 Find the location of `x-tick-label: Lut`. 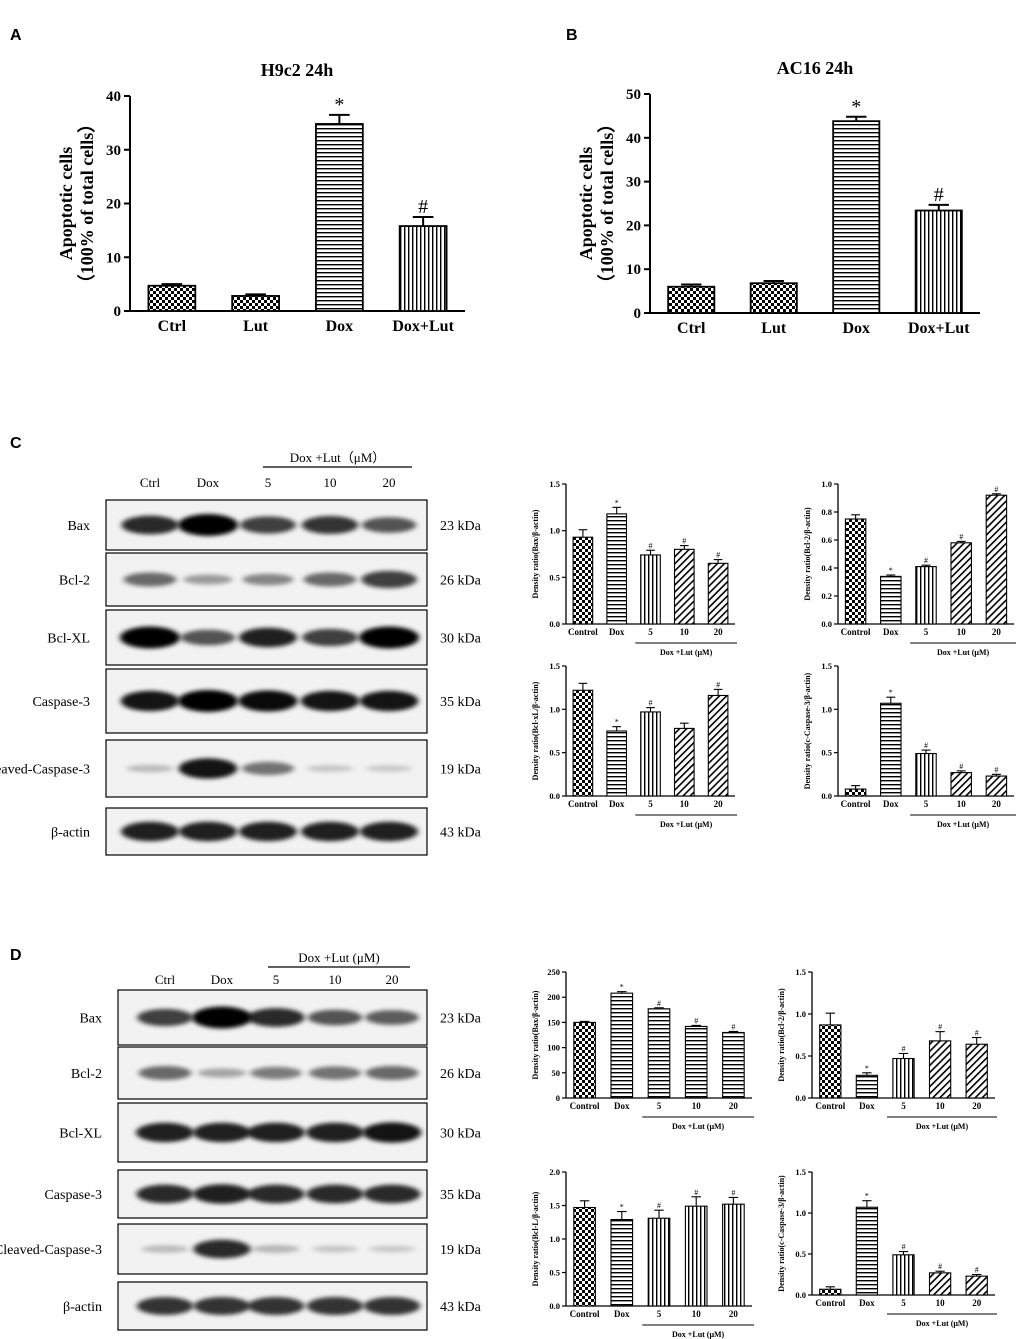

x-tick-label: Lut is located at coordinates (256, 326).